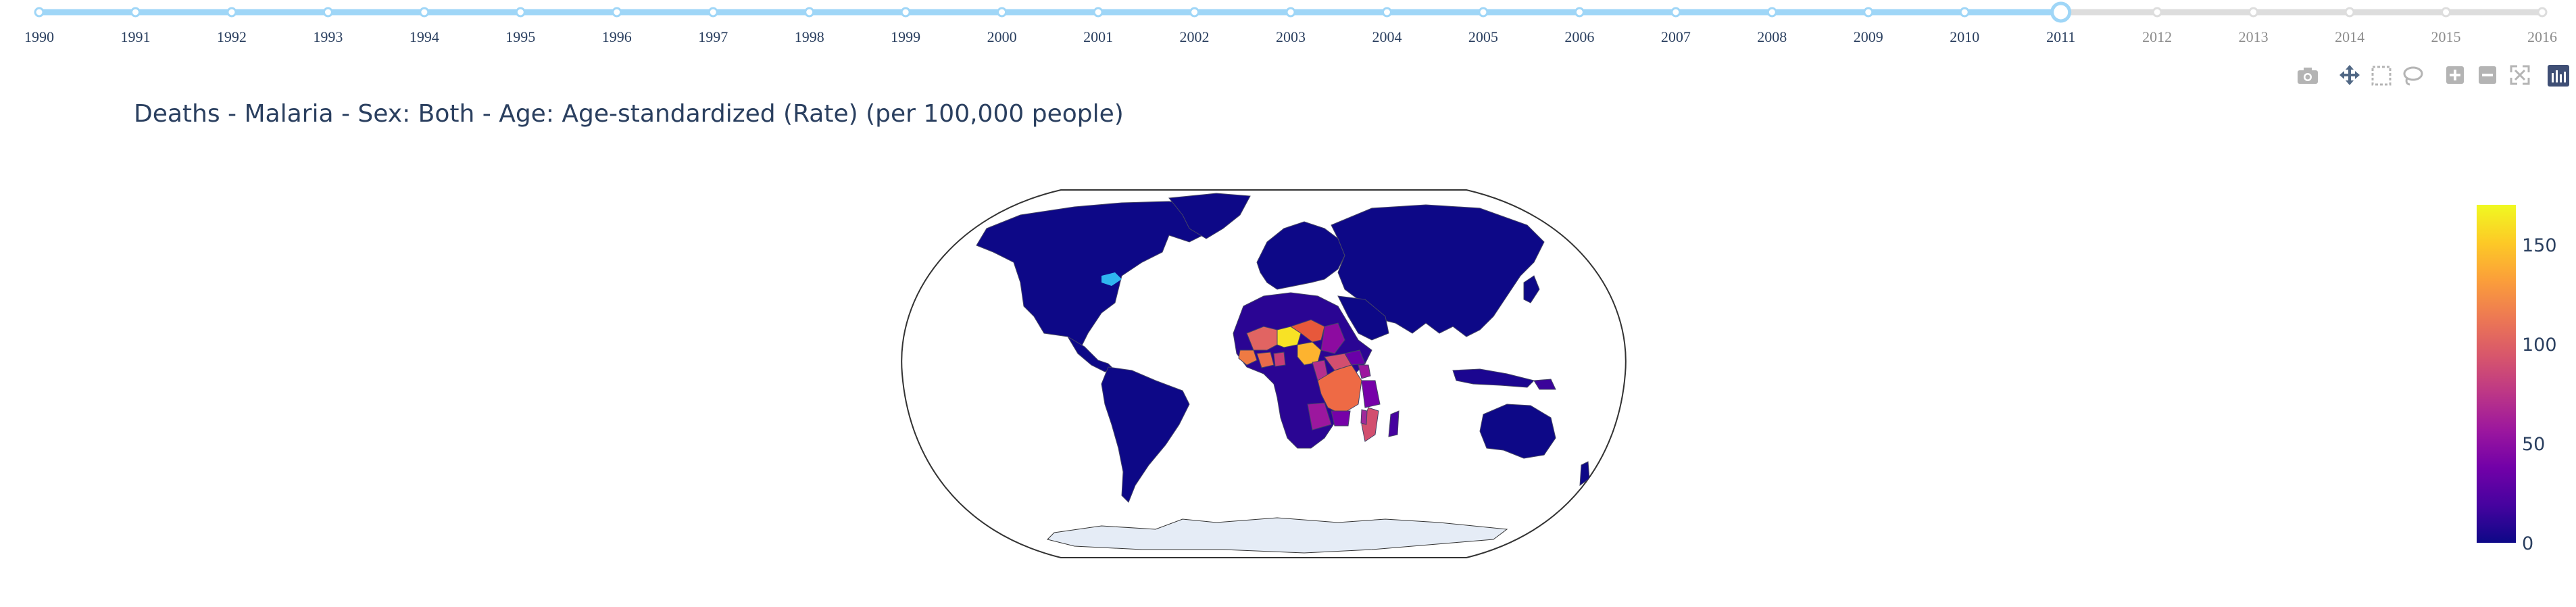 Image resolution: width=2576 pixels, height=607 pixels. Describe the element at coordinates (2542, 36) in the screenshot. I see `slider-tick-label: 2016` at that location.